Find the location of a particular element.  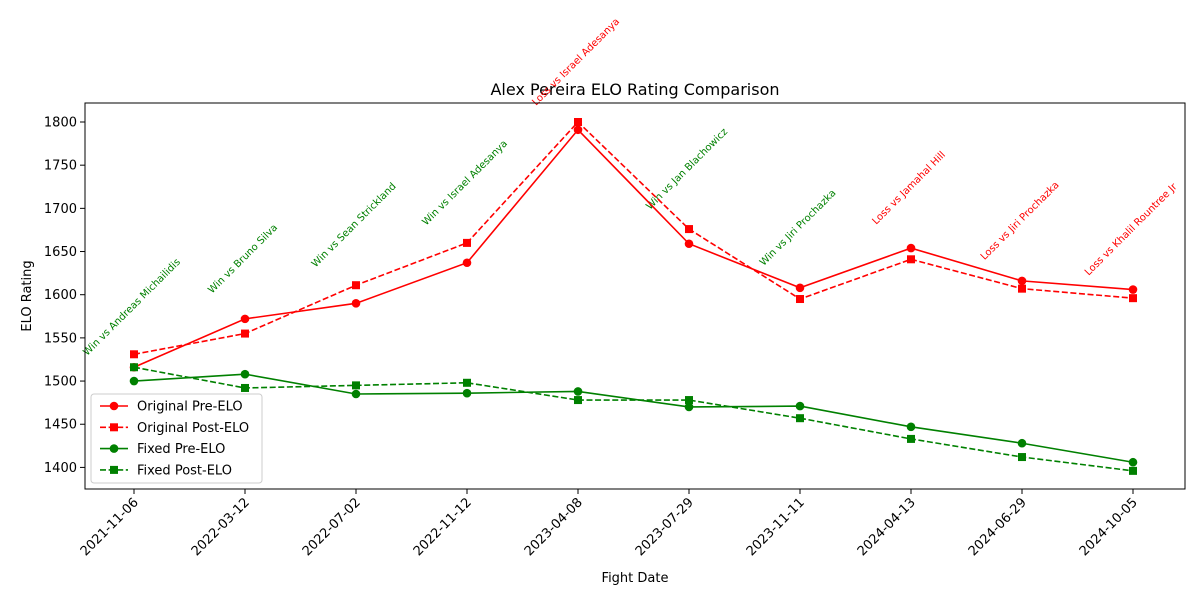

x-tick-label-2023-07-29: 2023-07-29 is located at coordinates (665, 527).